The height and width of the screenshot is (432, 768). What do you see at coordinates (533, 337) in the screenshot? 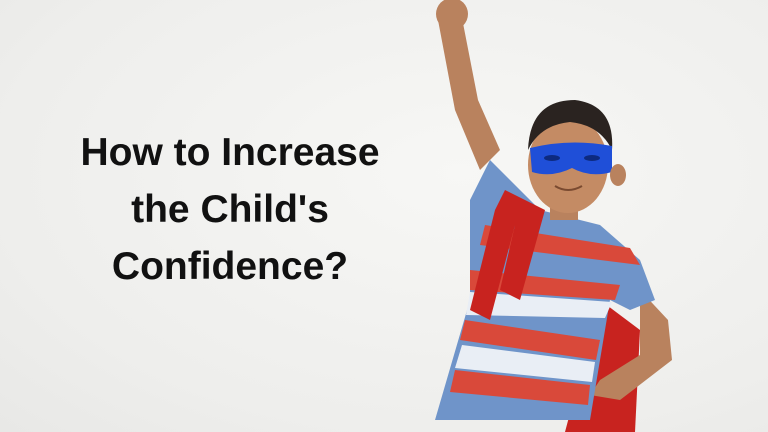
I see `shirt-white-stripes` at bounding box center [533, 337].